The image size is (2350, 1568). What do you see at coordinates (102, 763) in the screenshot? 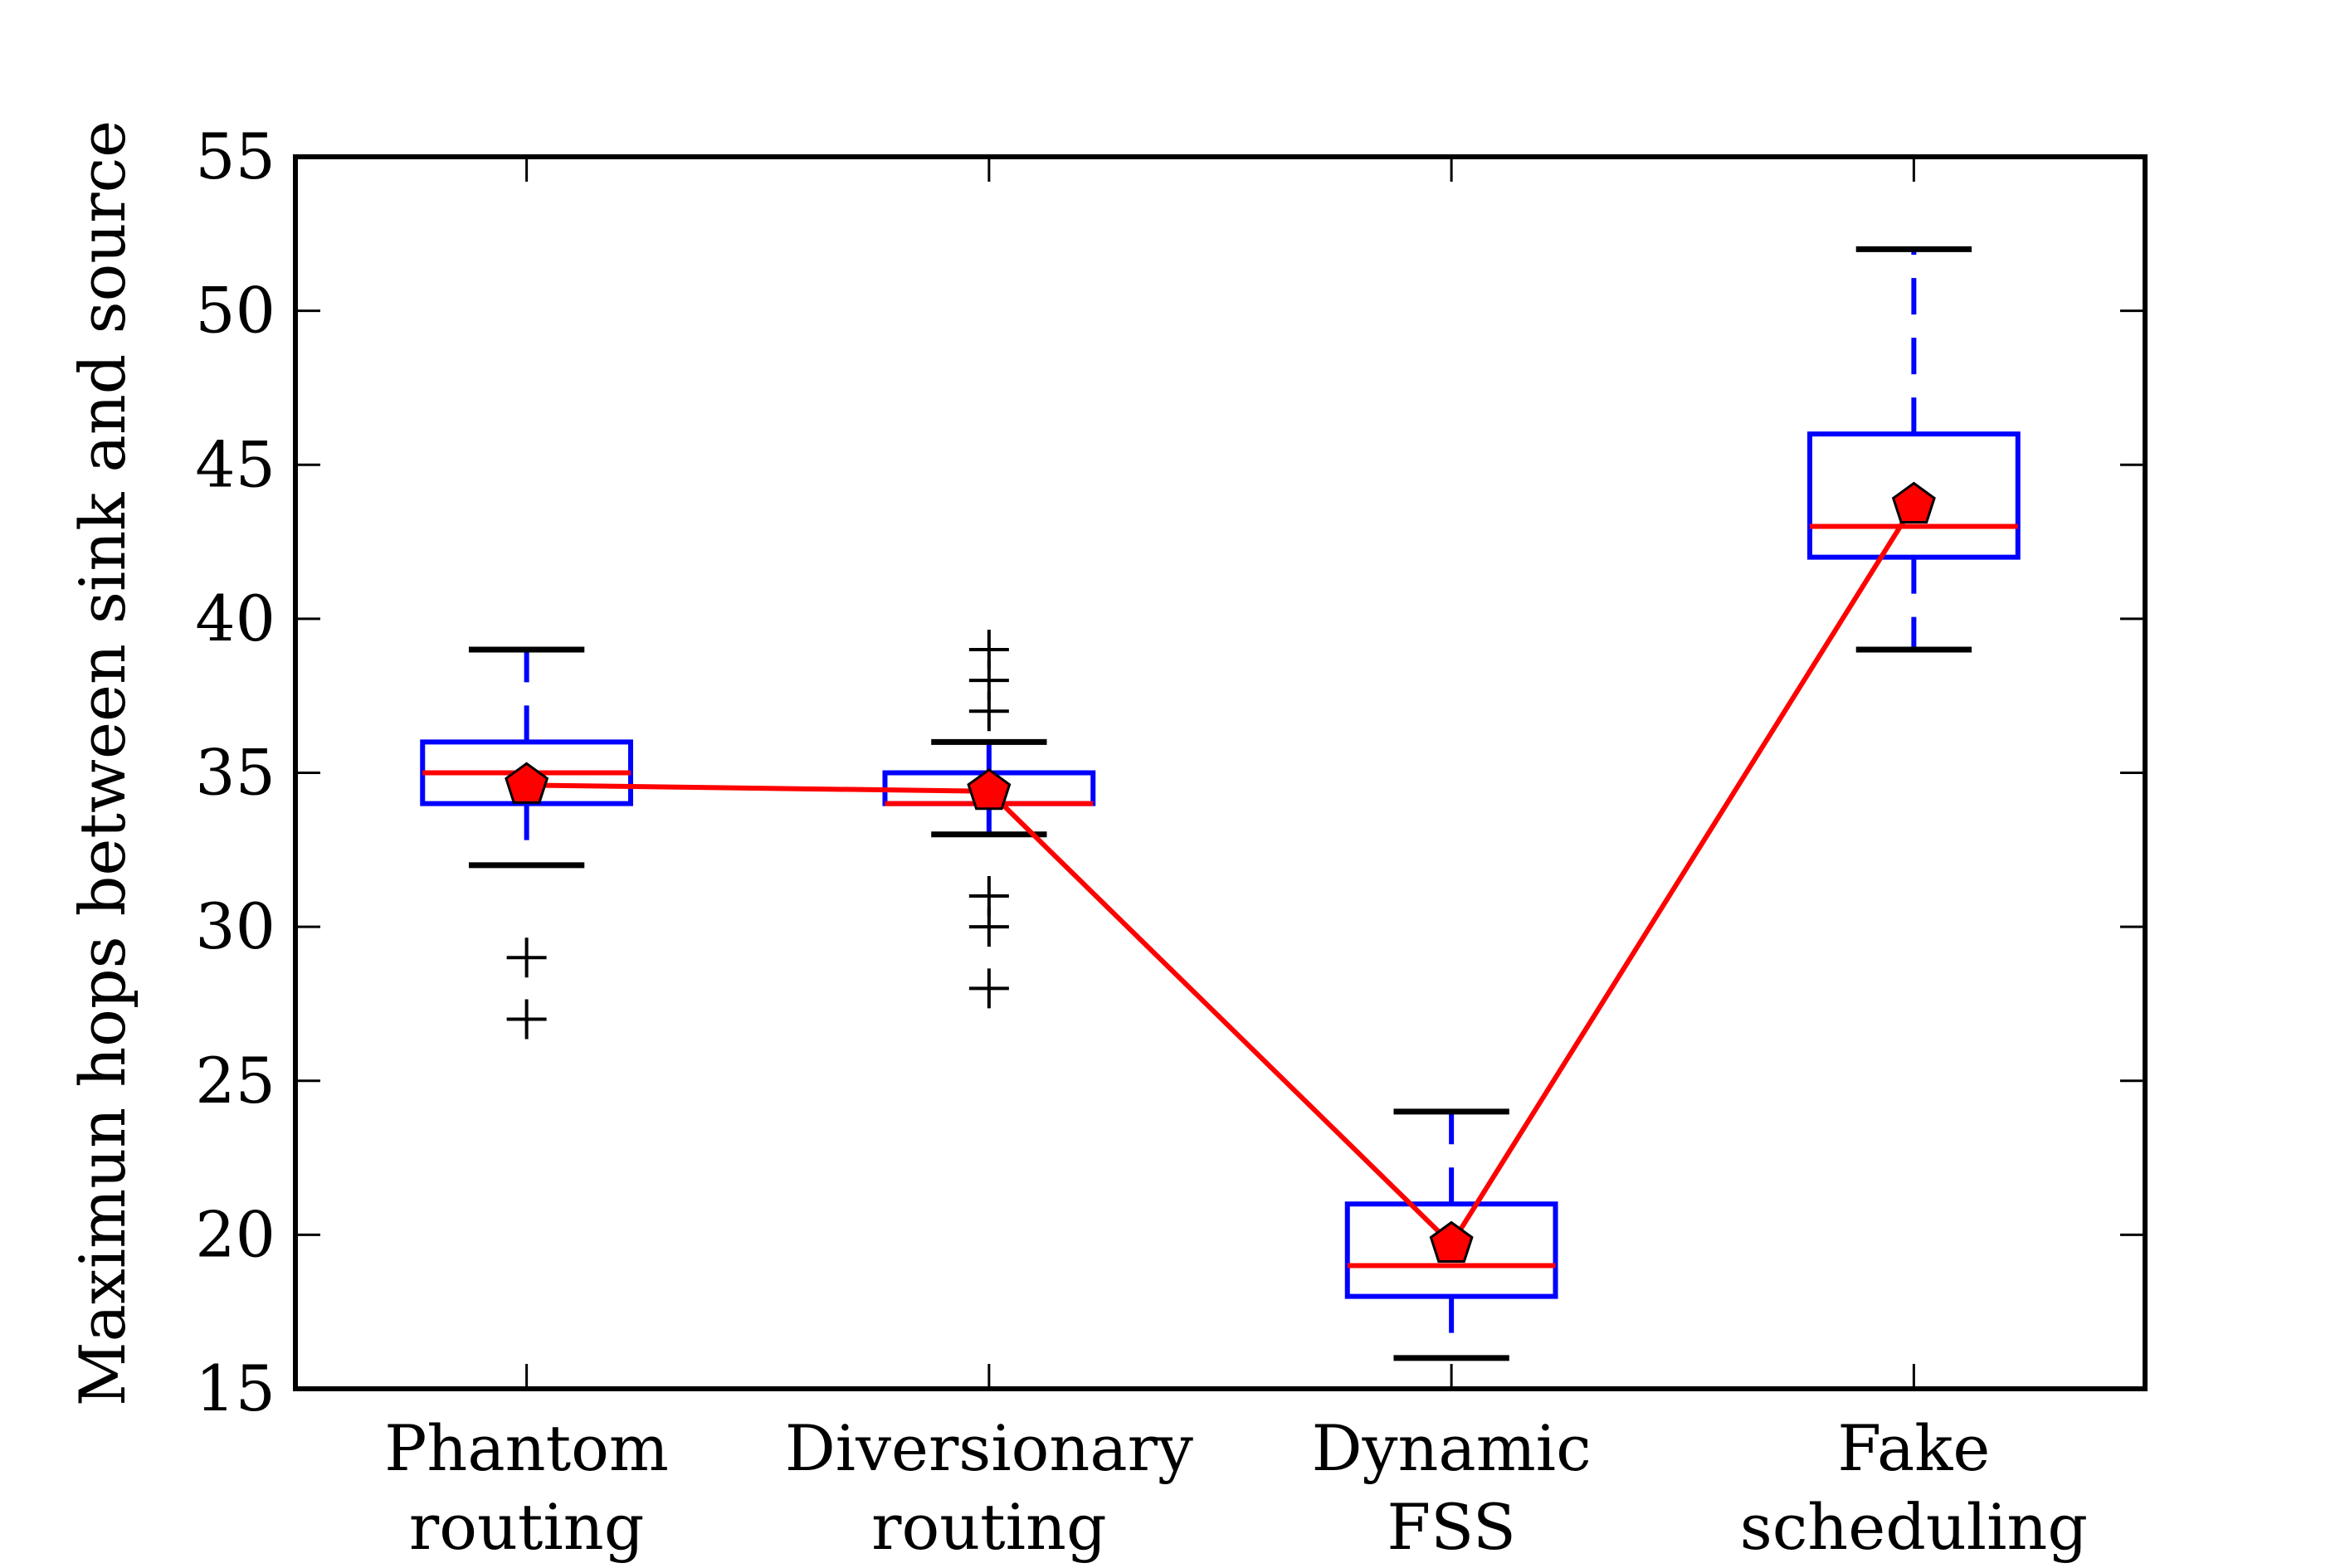
I see `y-axis-label: Maximun hops between sink and source` at bounding box center [102, 763].